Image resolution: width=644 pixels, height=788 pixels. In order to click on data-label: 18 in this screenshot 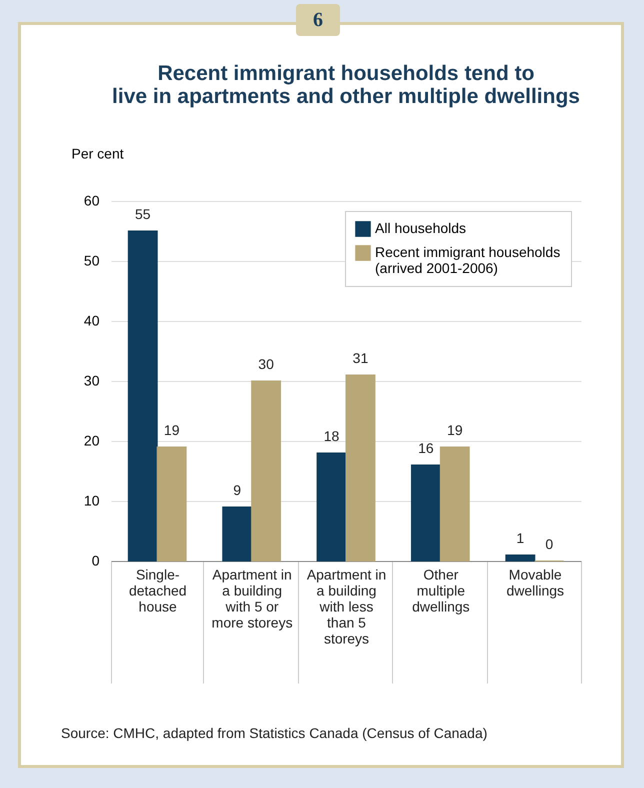, I will do `click(332, 436)`.